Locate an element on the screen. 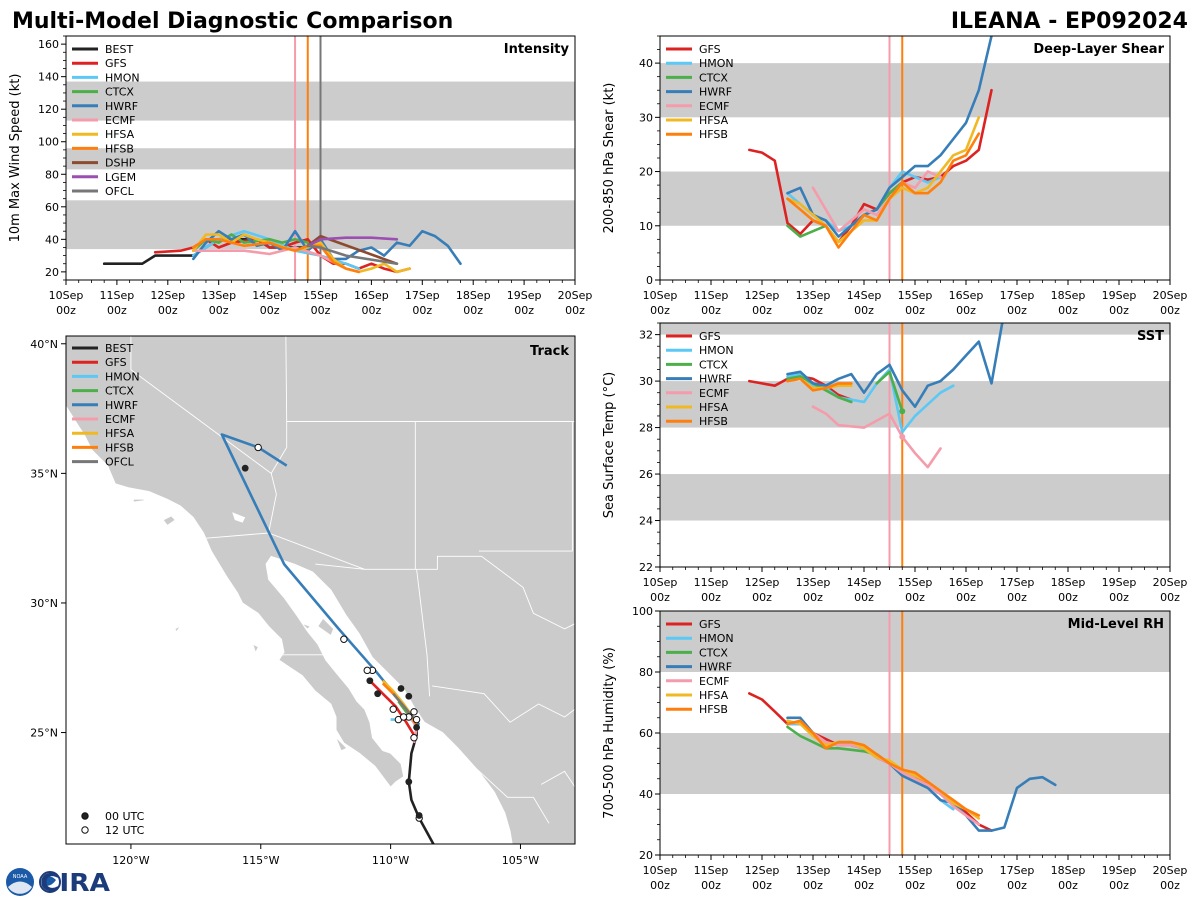  xtick-date-rh: 12Sep is located at coordinates (762, 870).